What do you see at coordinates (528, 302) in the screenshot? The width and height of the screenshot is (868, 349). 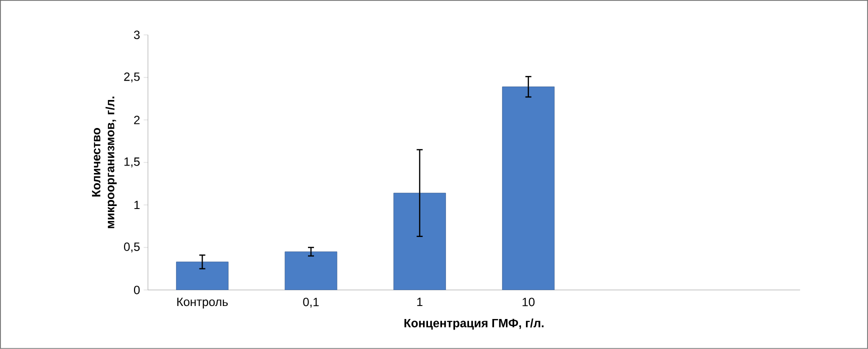 I see `x-tick-label: 10` at bounding box center [528, 302].